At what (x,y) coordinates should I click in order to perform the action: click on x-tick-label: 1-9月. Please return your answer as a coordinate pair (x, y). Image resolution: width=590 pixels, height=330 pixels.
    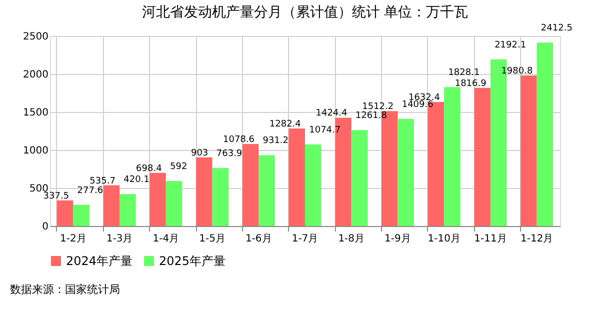
    Looking at the image, I should click on (397, 239).